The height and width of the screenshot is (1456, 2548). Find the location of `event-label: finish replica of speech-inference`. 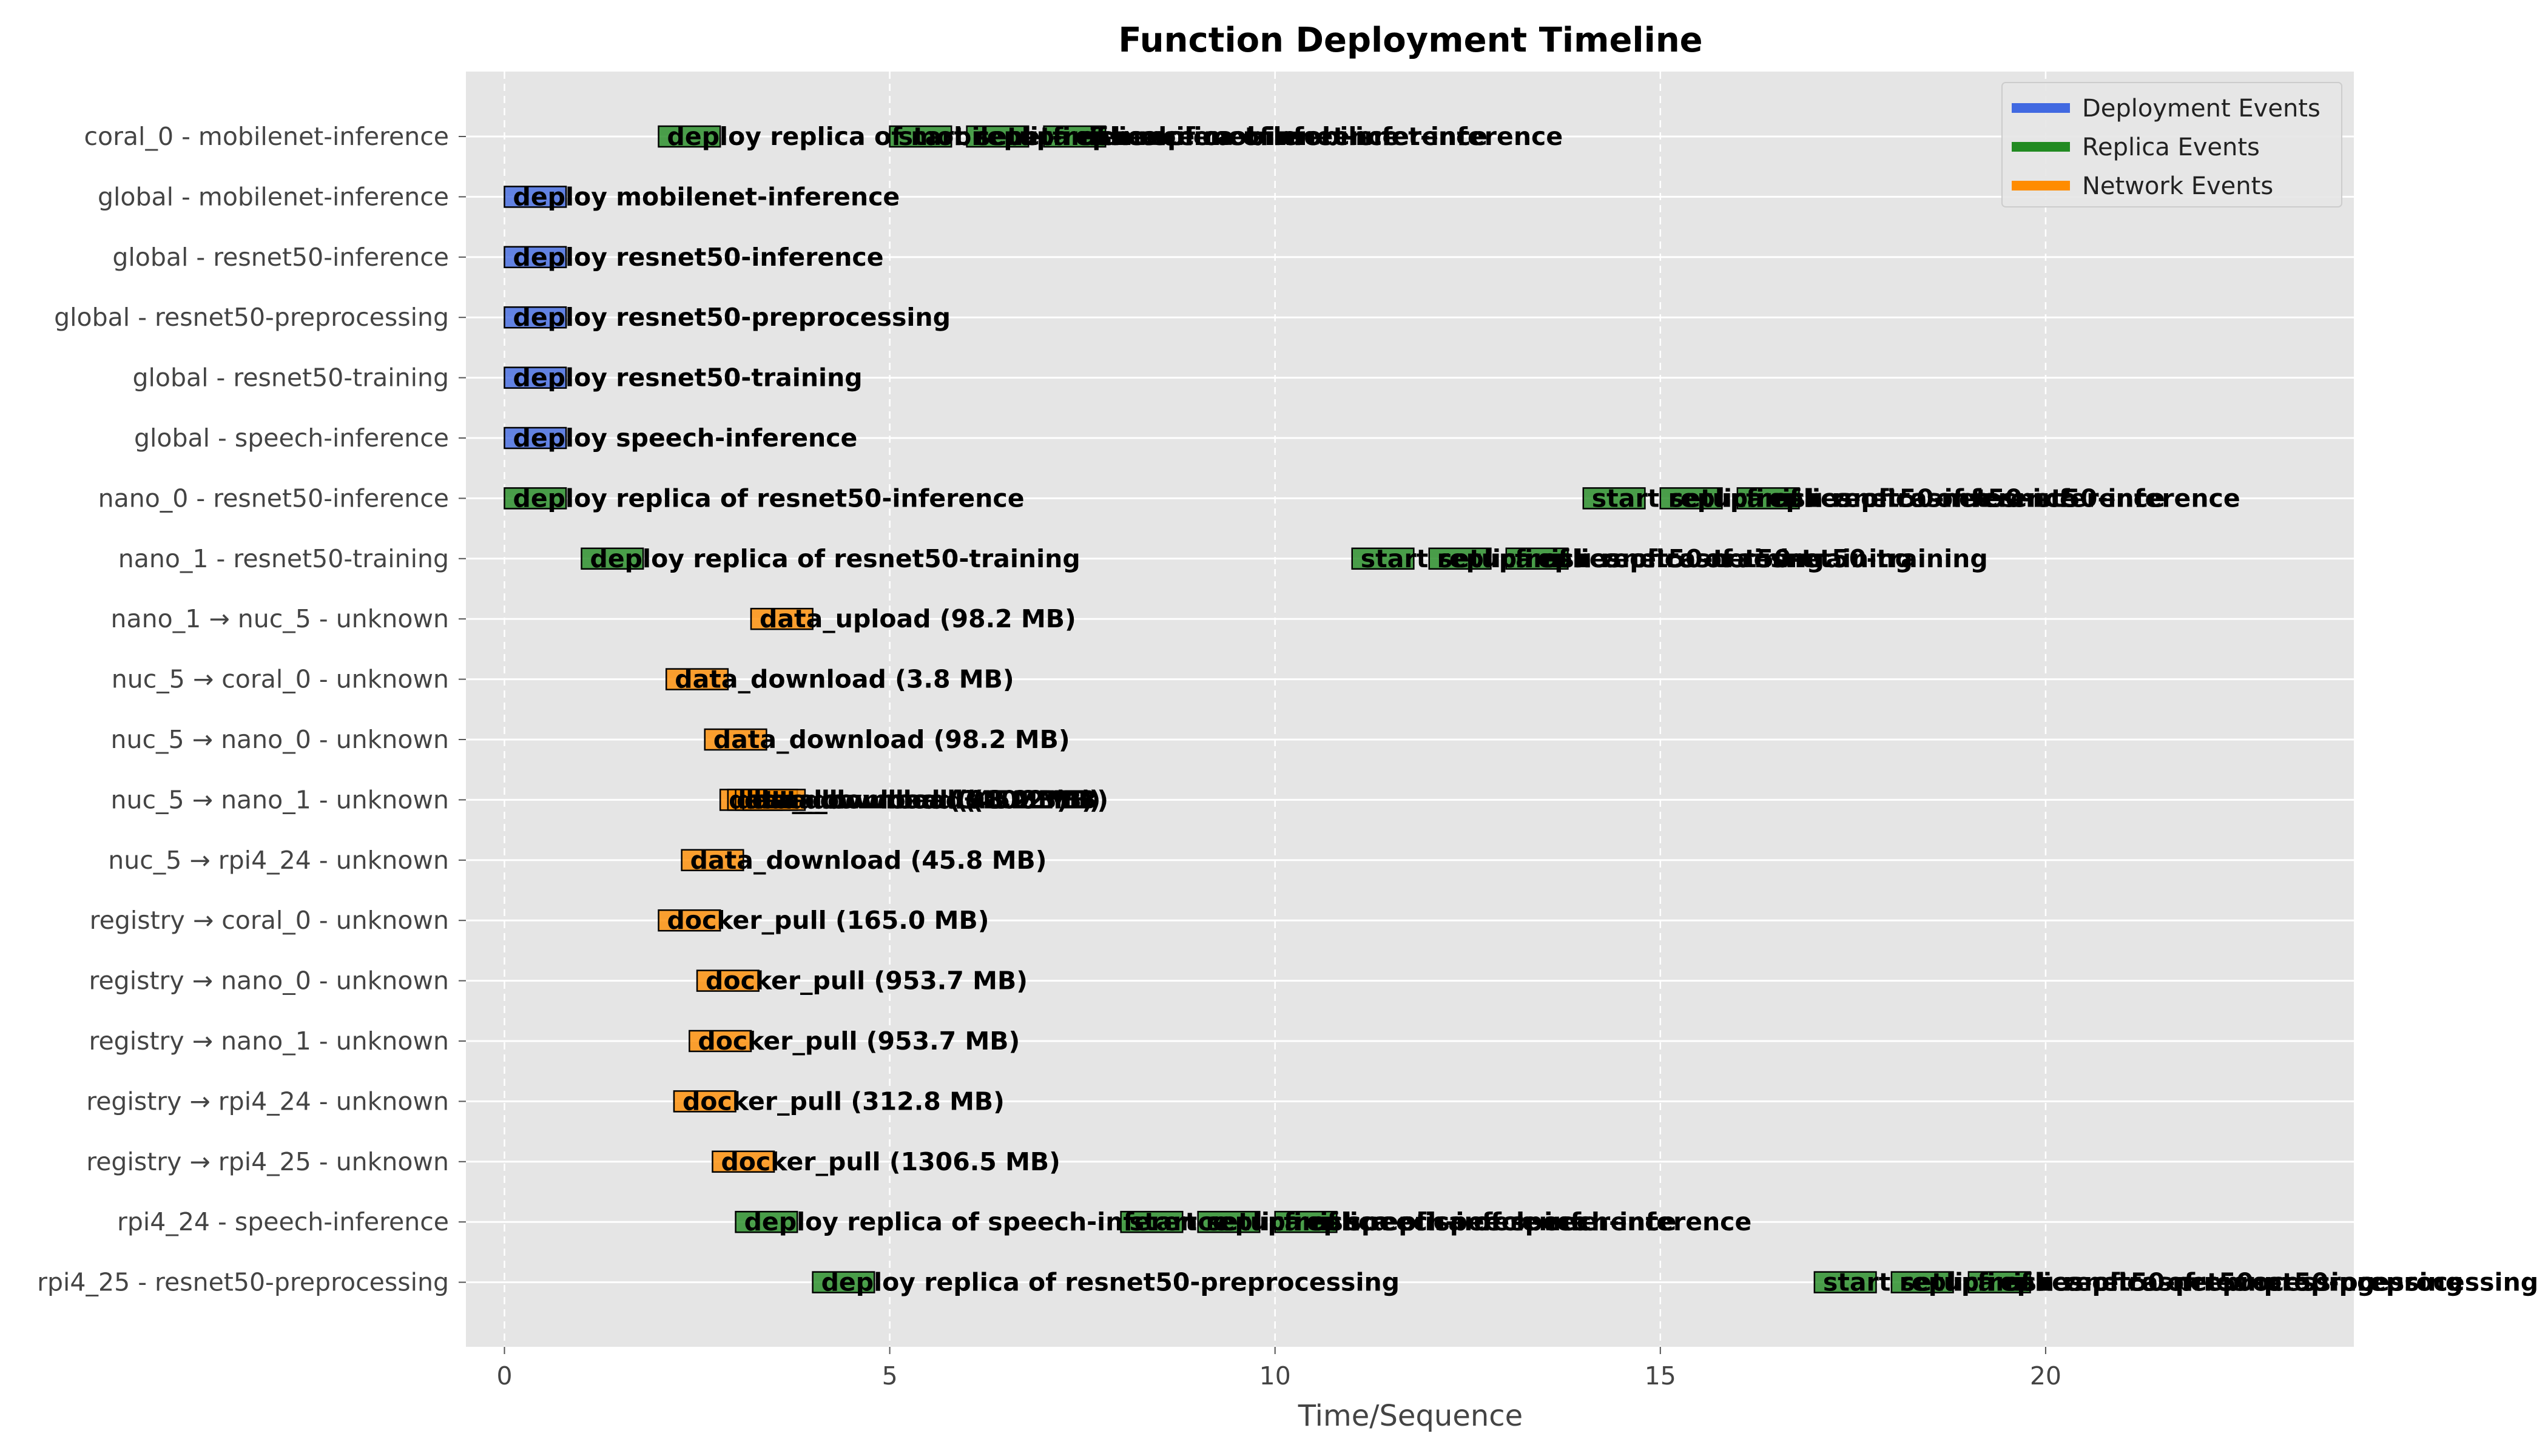

event-label: finish replica of speech-inference is located at coordinates (1518, 1221).